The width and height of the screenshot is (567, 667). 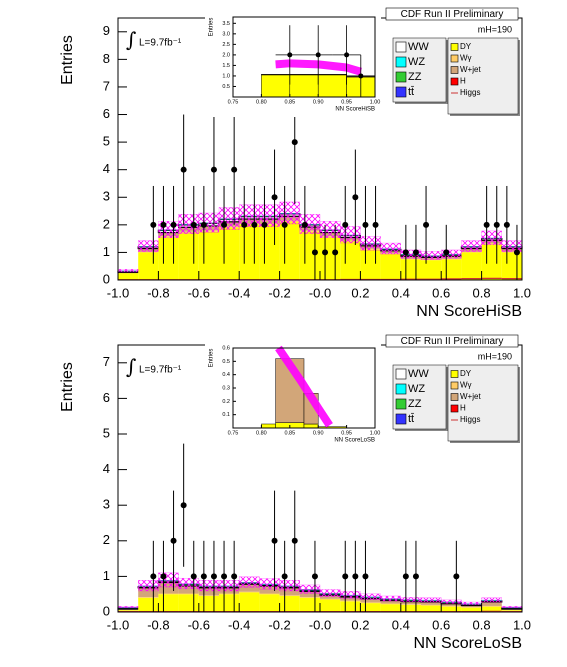 What do you see at coordinates (106, 468) in the screenshot?
I see `y-tick-label: 4` at bounding box center [106, 468].